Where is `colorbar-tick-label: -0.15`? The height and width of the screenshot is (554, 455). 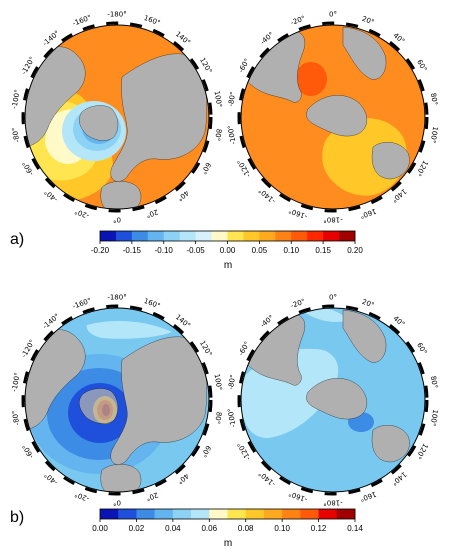 colorbar-tick-label: -0.15 is located at coordinates (132, 250).